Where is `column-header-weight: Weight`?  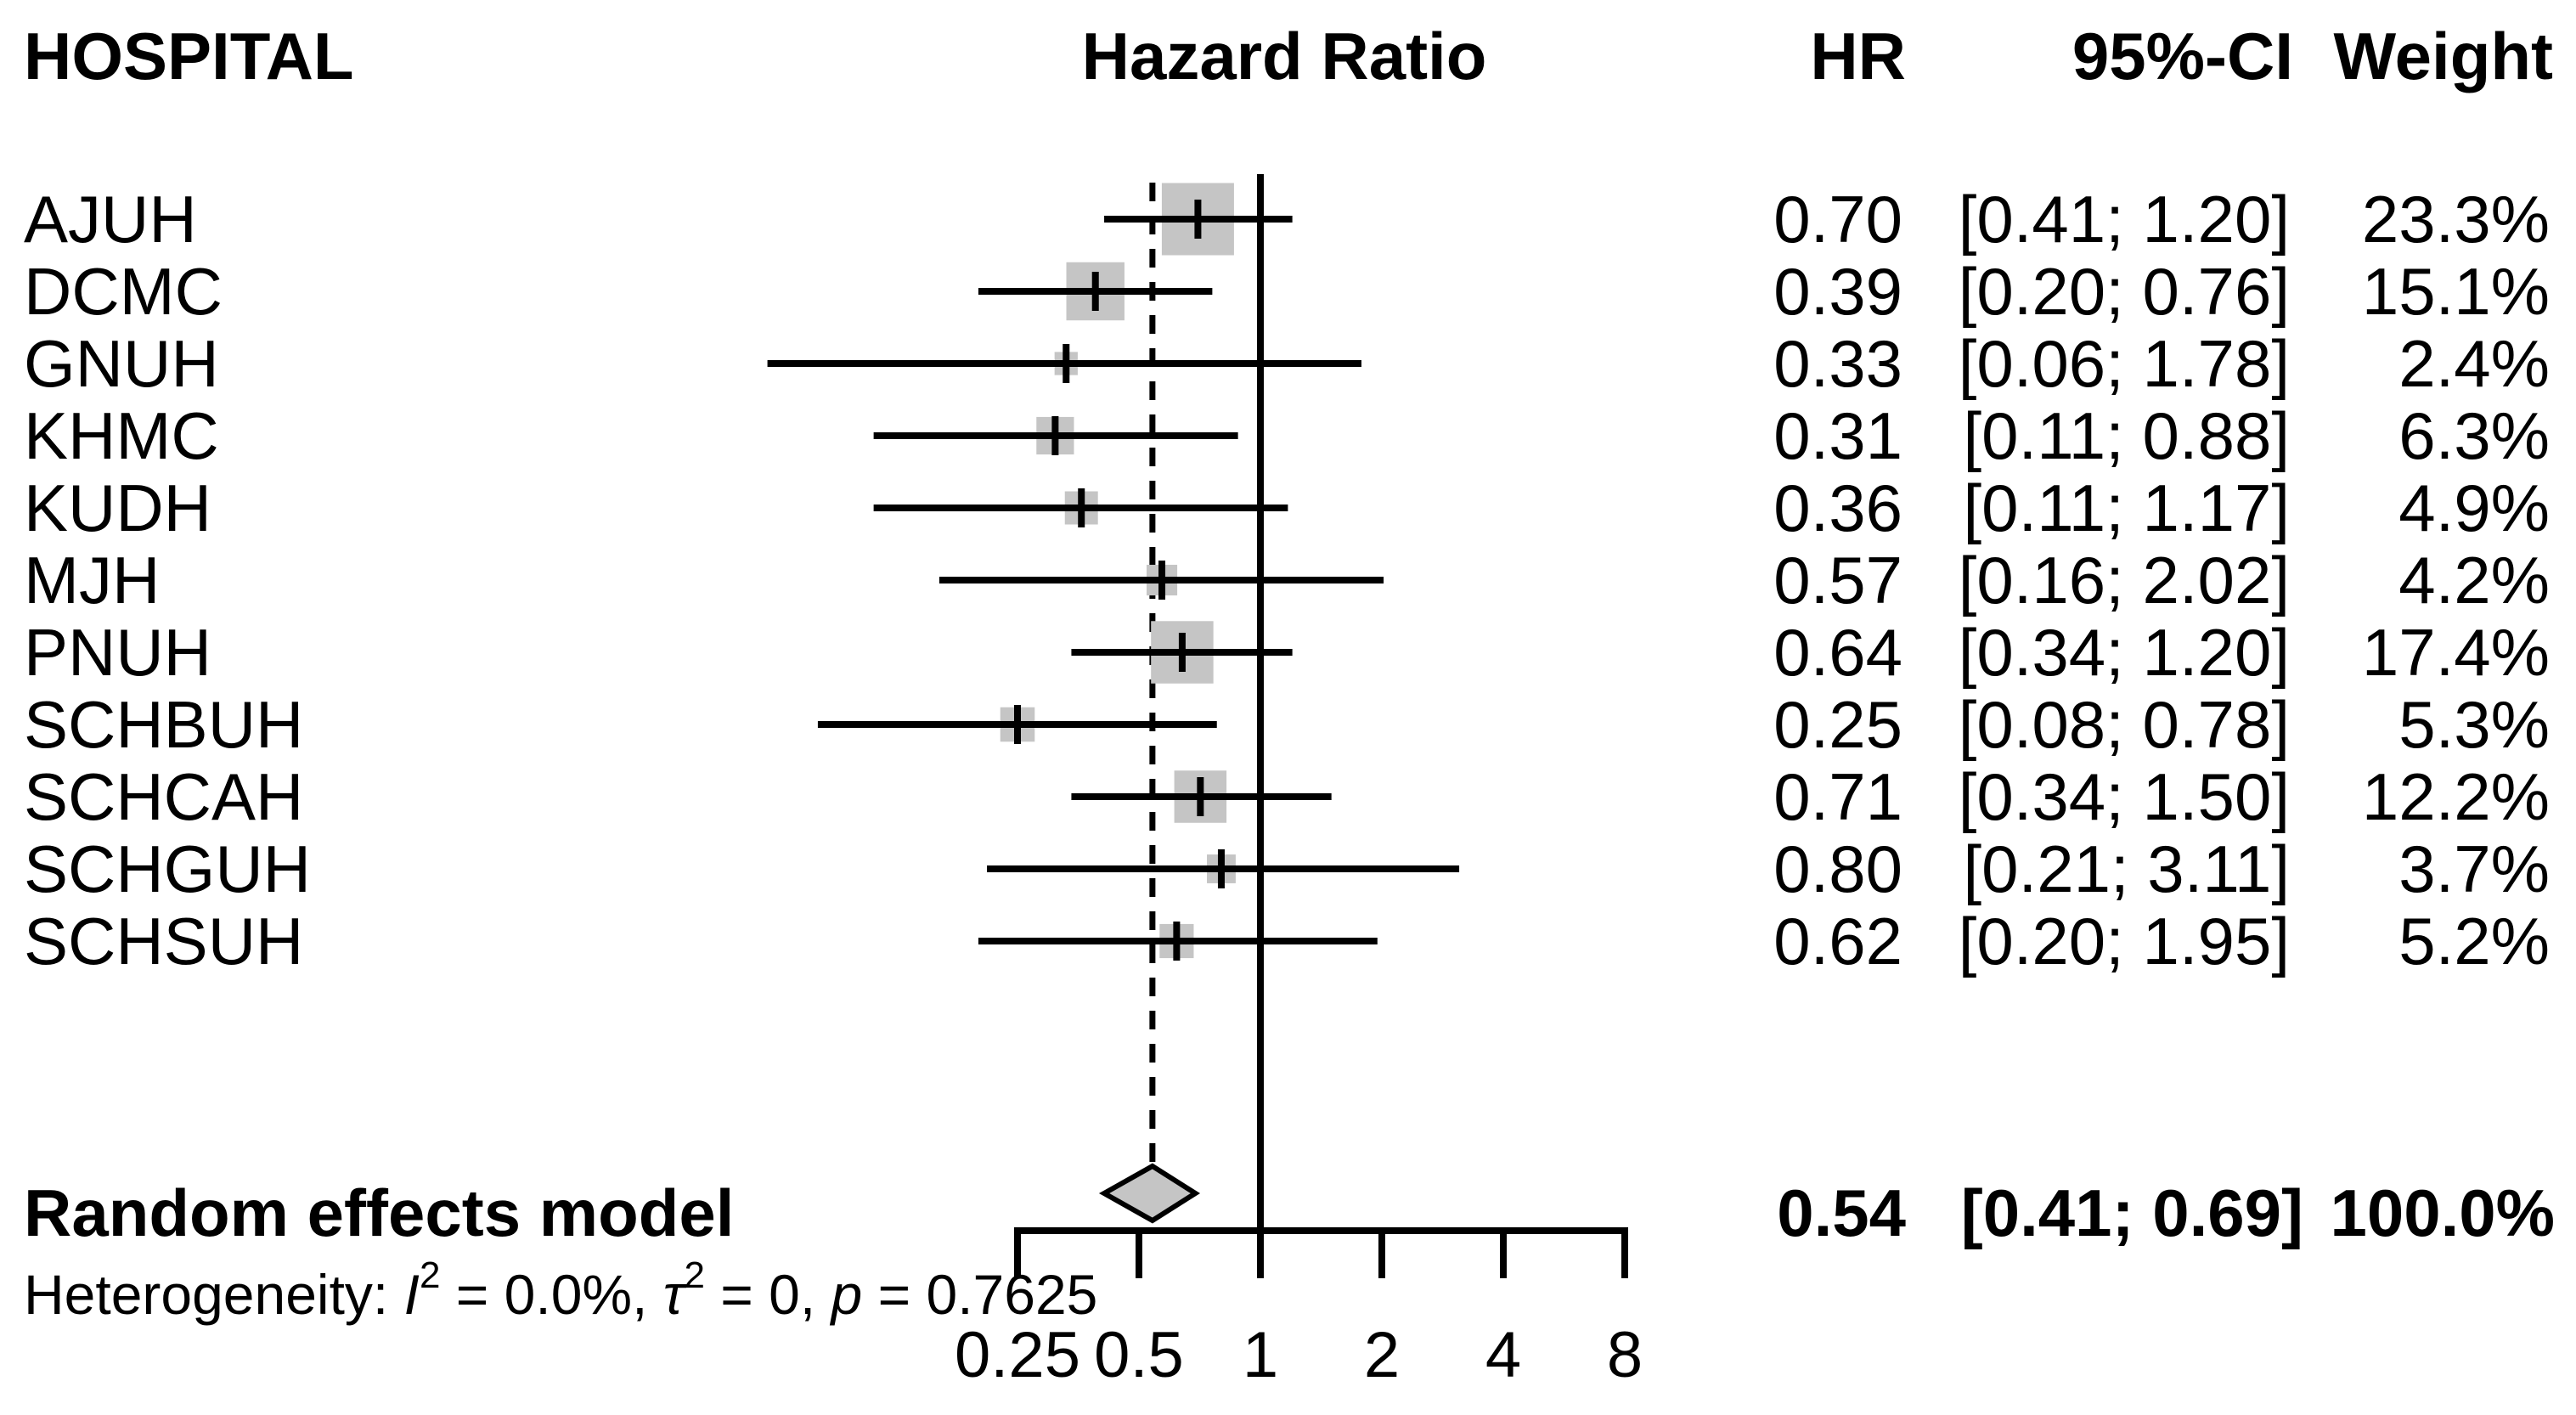 column-header-weight: Weight is located at coordinates (2443, 56).